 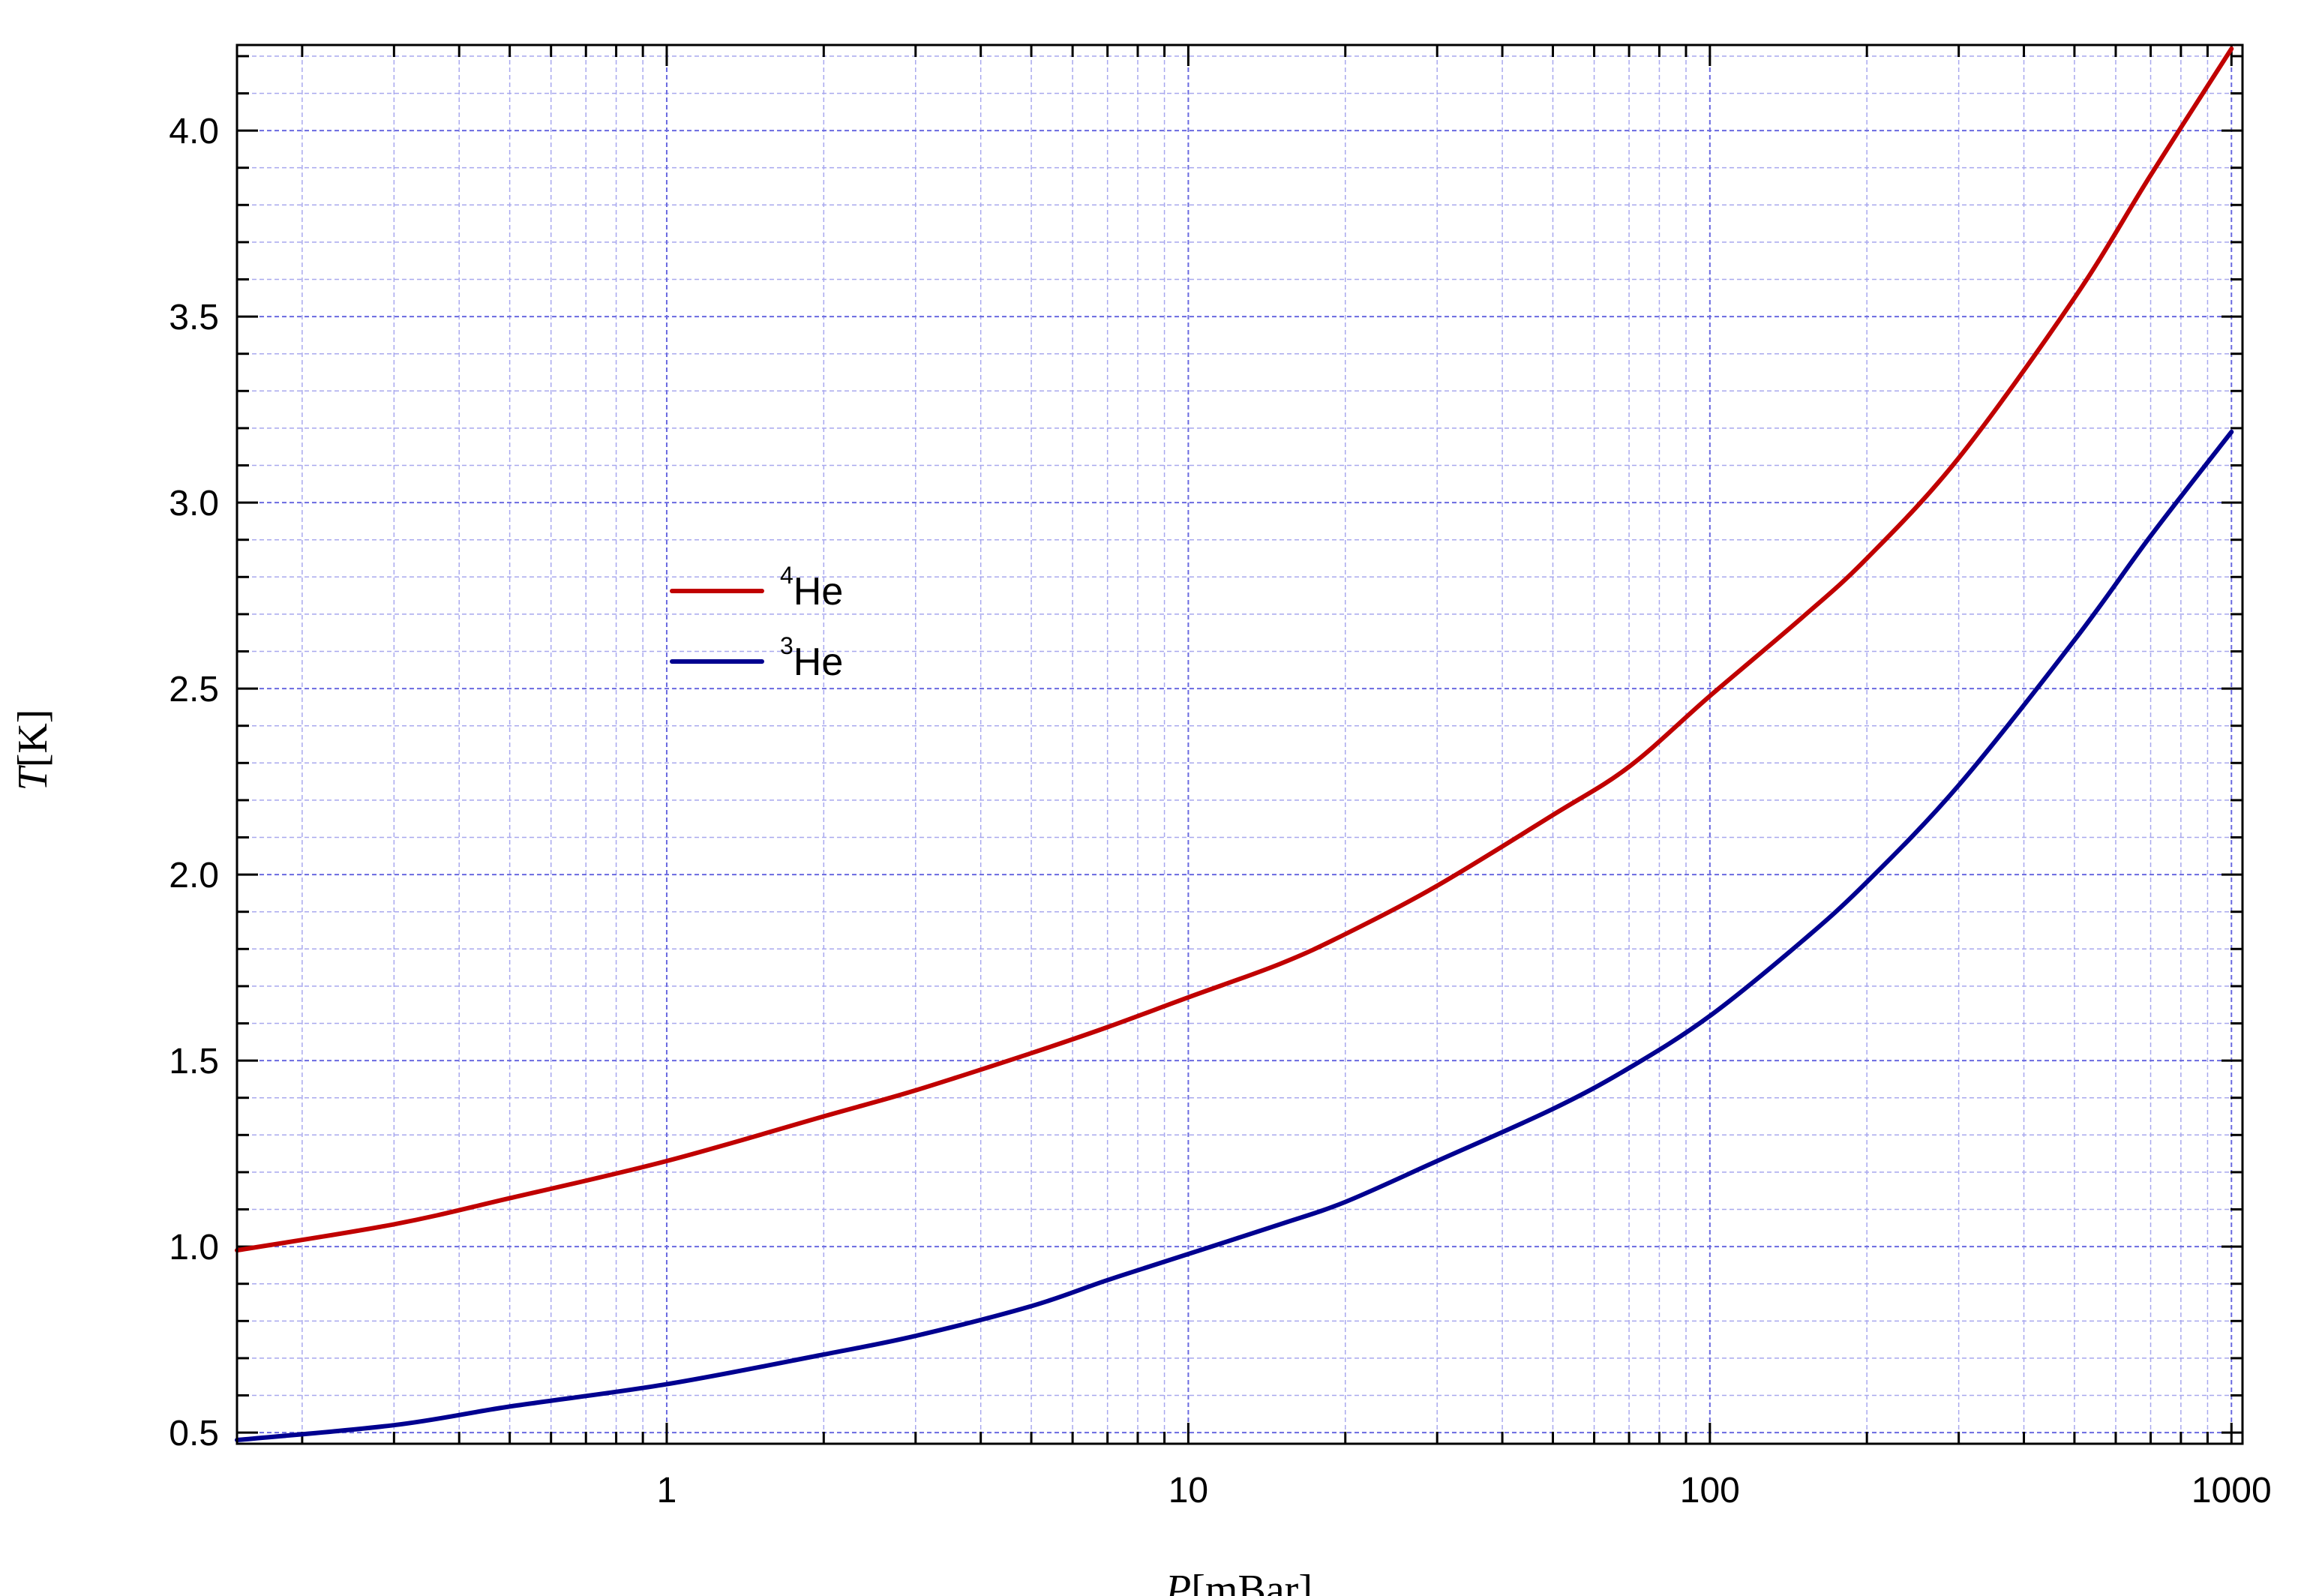 I want to click on y-axis-title: T[K], so click(x=33, y=750).